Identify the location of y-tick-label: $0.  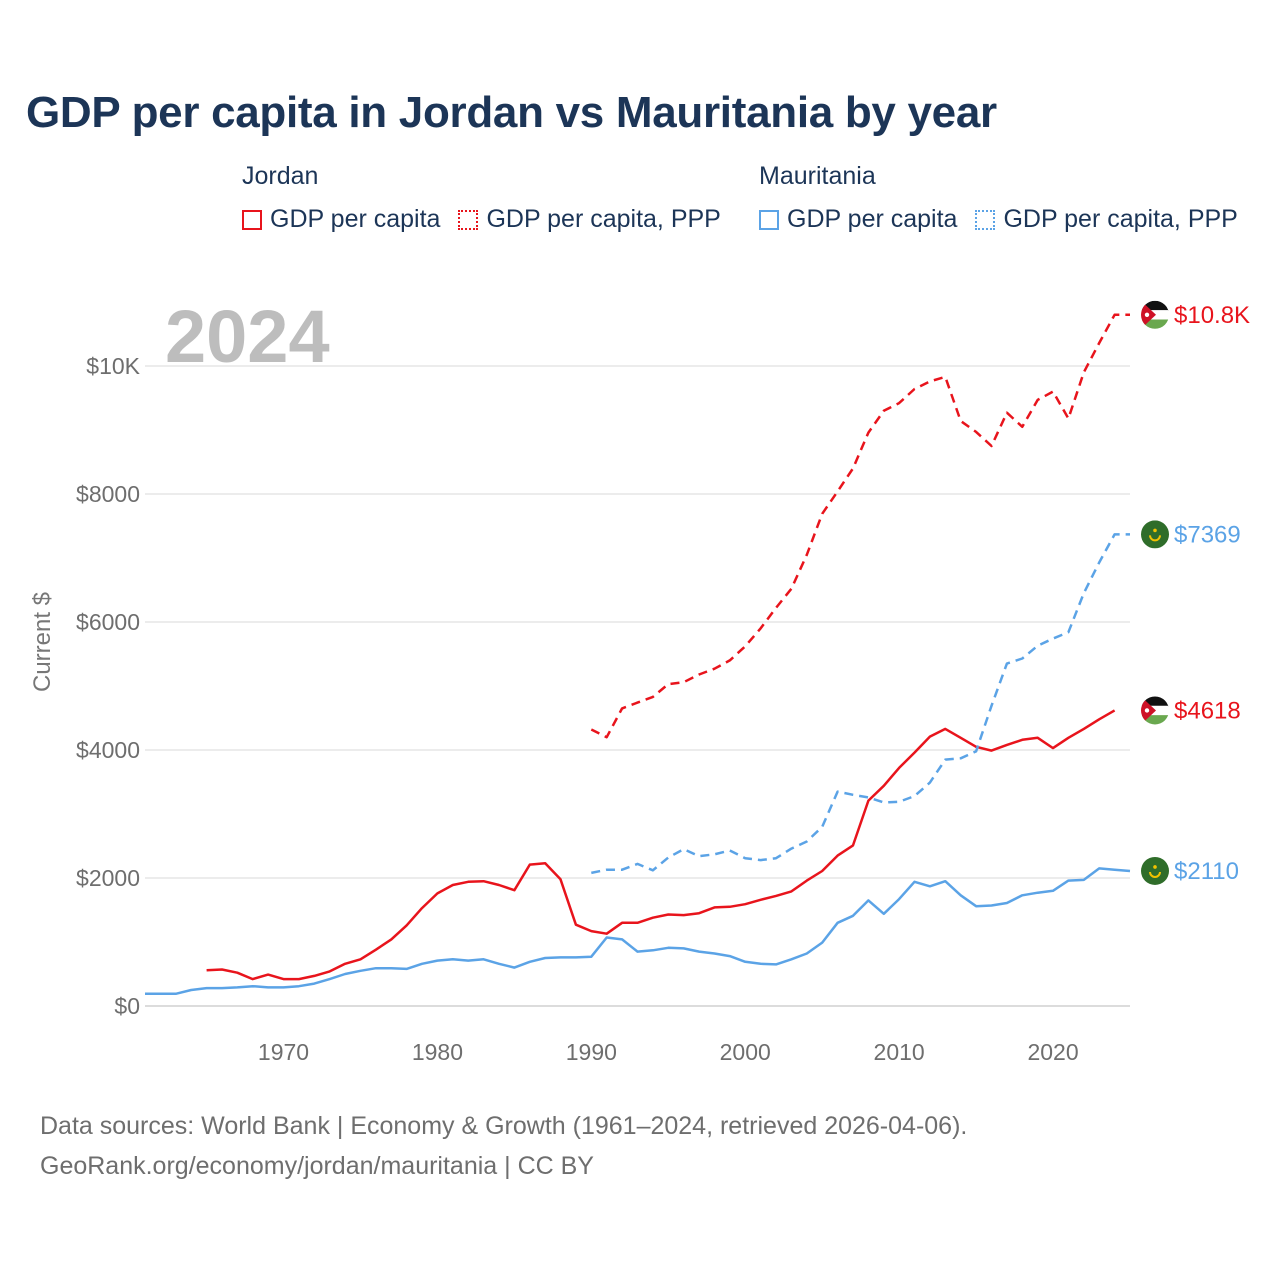
(127, 1006).